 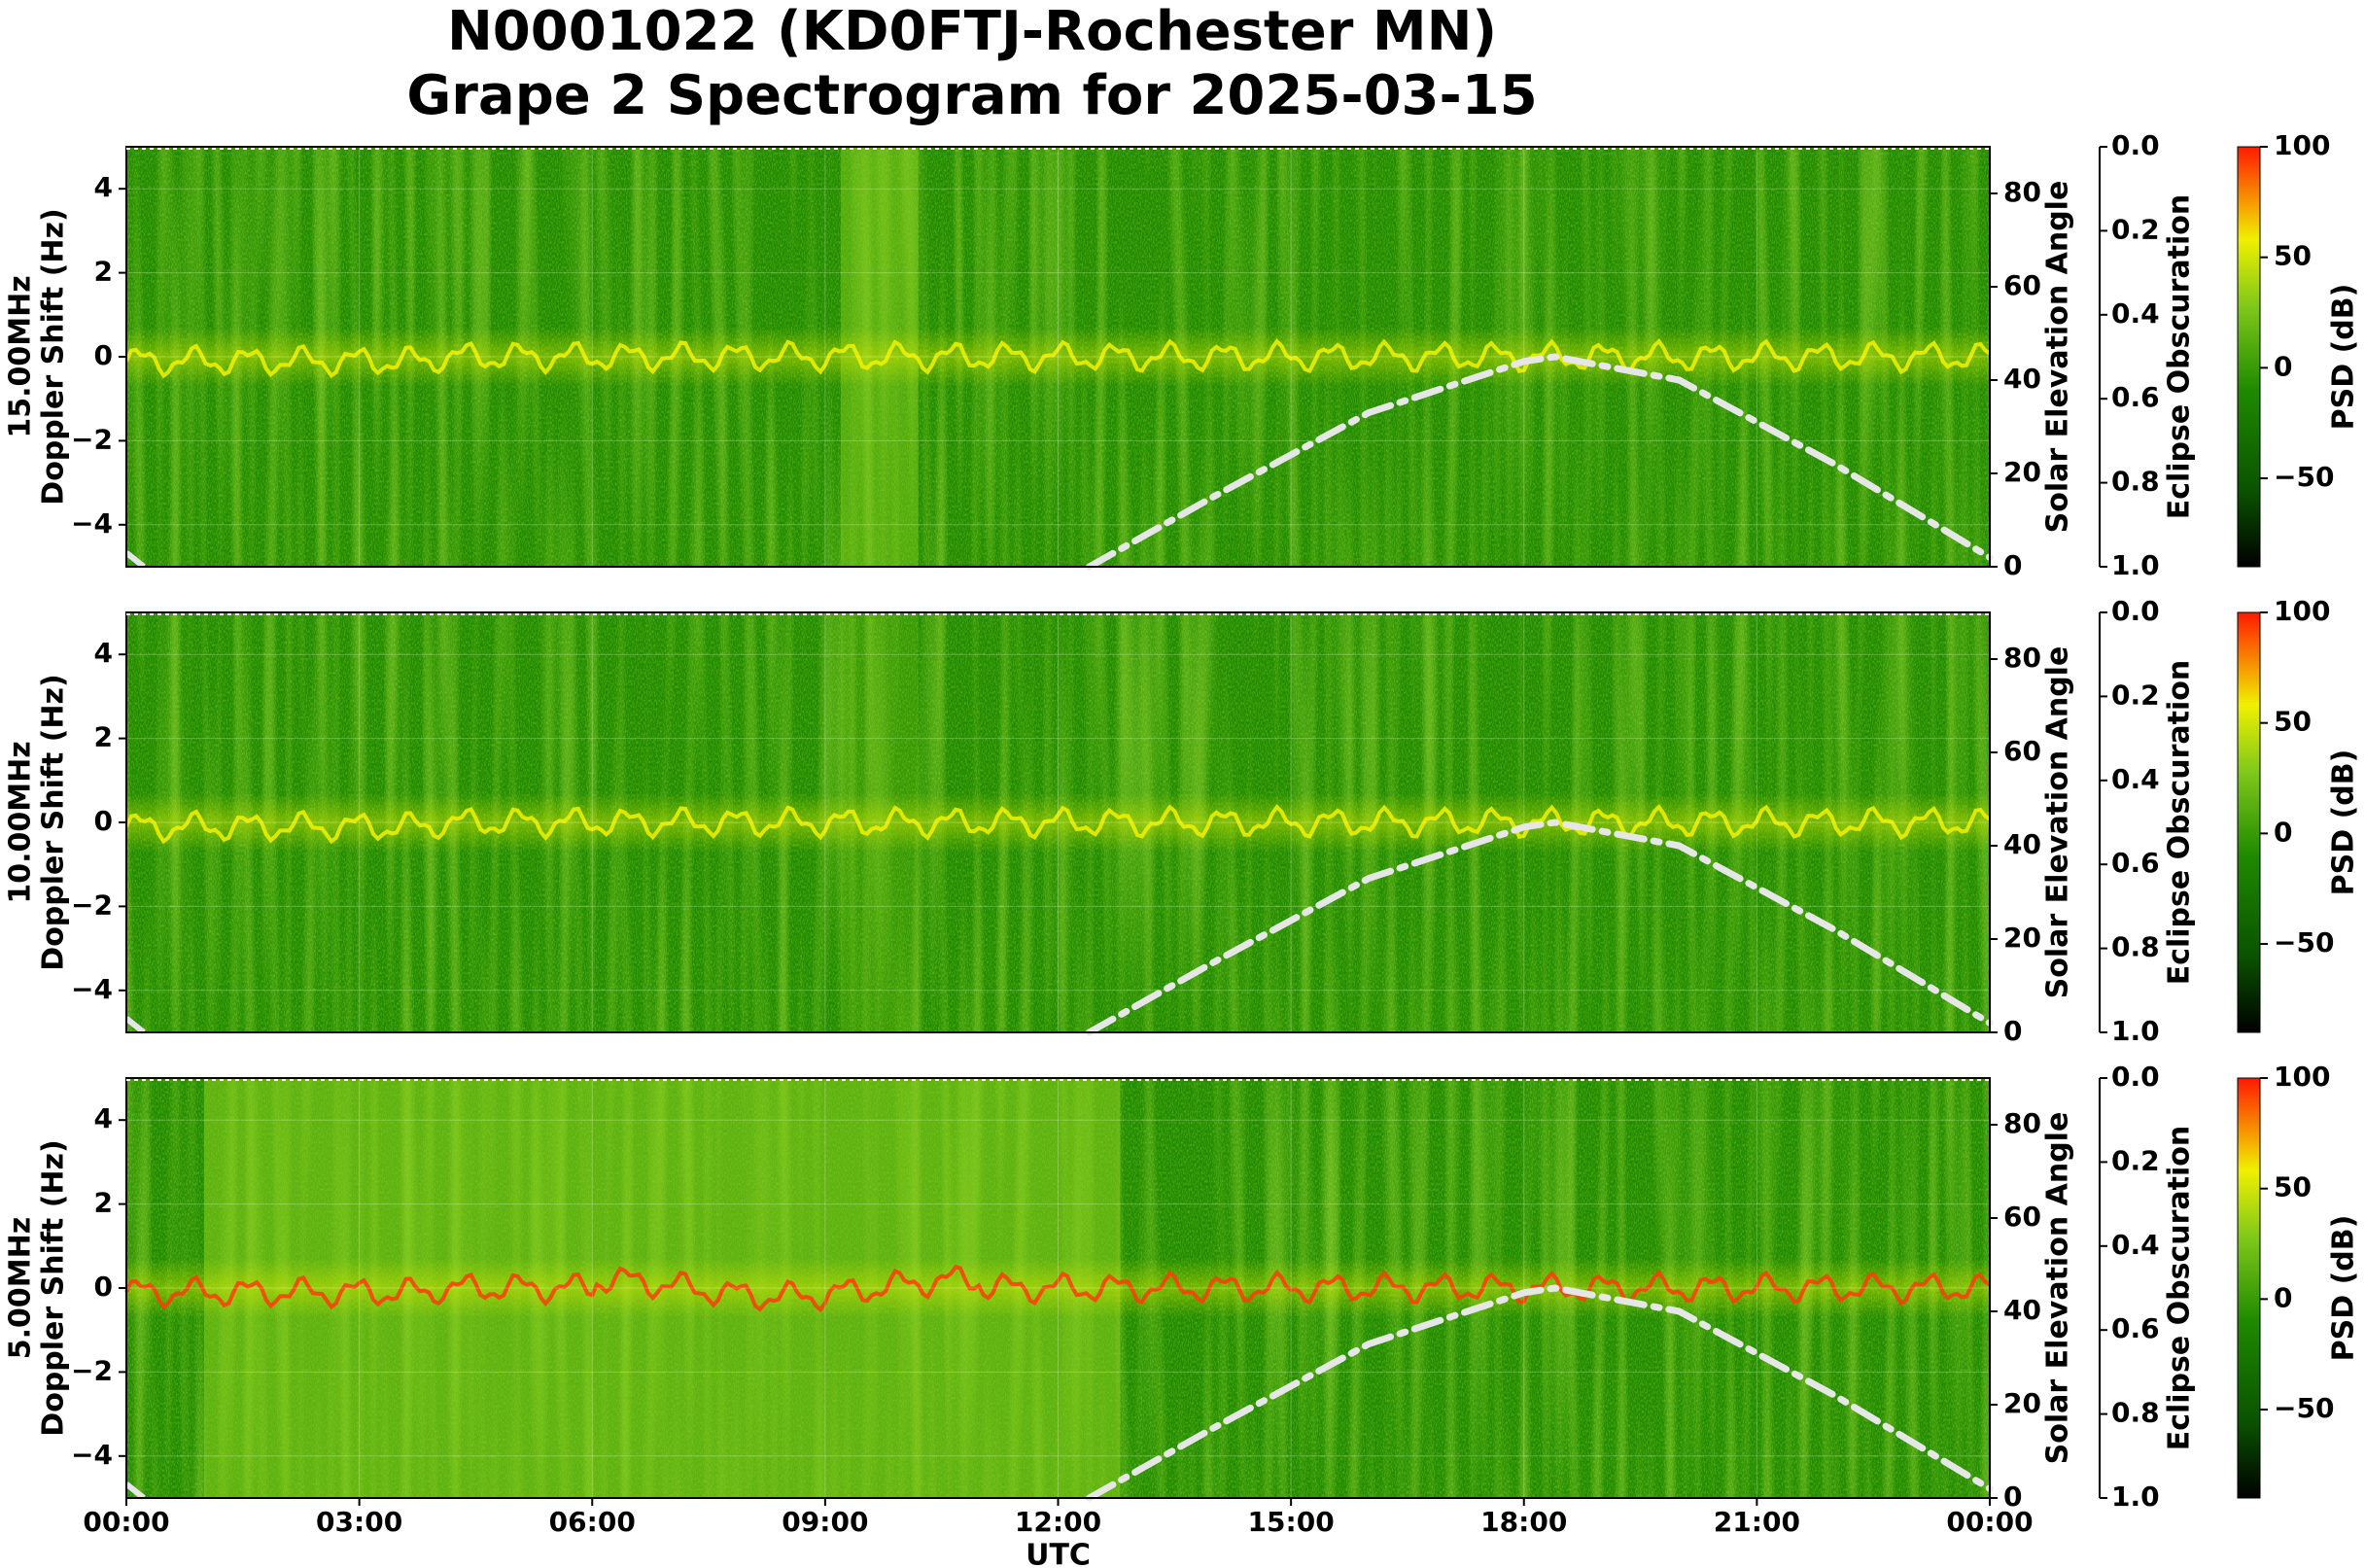 I want to click on x-axis-label: UTC, so click(x=1058, y=1553).